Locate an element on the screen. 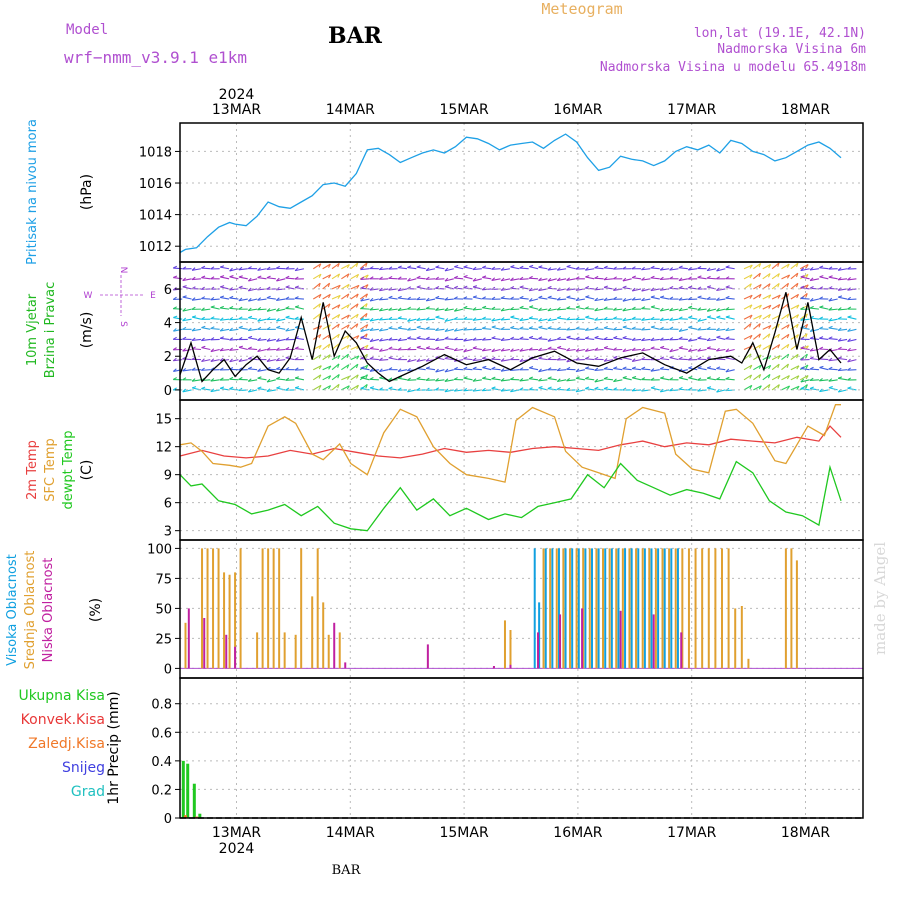  axis-label: dewpt Temp is located at coordinates (68, 469).